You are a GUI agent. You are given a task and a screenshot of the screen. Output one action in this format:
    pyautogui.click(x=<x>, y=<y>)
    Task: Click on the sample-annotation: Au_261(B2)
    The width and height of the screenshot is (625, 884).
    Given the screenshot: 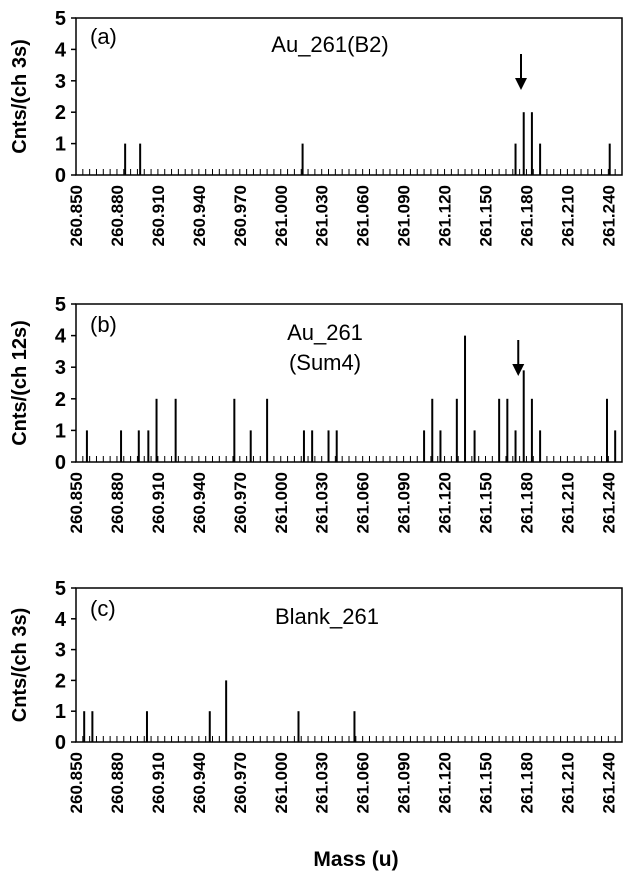 What is the action you would take?
    pyautogui.click(x=329, y=44)
    